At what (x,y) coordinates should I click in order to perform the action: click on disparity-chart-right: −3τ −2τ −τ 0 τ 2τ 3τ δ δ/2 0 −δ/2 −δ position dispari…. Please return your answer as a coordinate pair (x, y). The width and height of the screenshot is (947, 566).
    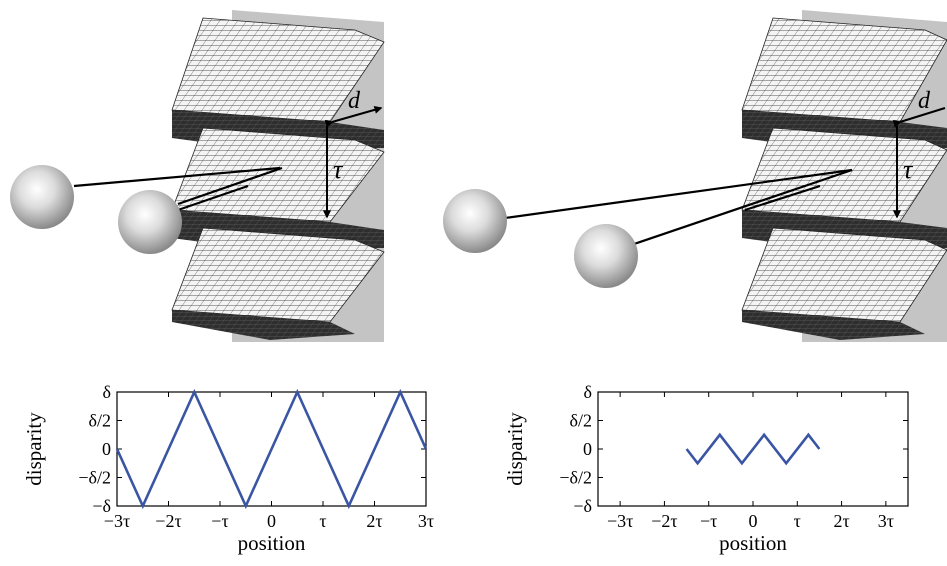
    Looking at the image, I should click on (706, 468).